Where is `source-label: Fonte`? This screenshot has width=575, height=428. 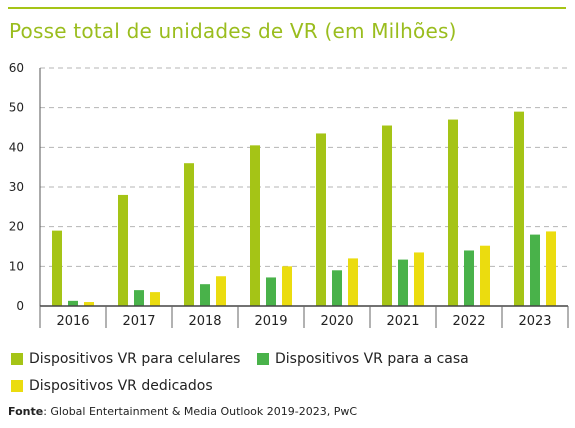
source-label: Fonte is located at coordinates (26, 411).